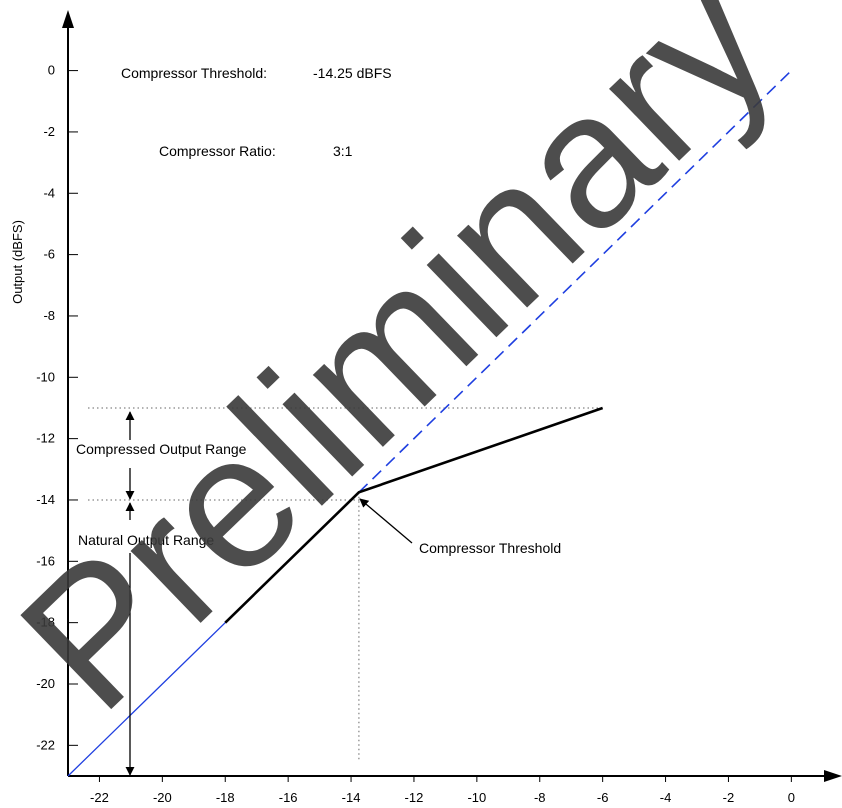  Describe the element at coordinates (162, 797) in the screenshot. I see `x-tick-label: -20` at that location.